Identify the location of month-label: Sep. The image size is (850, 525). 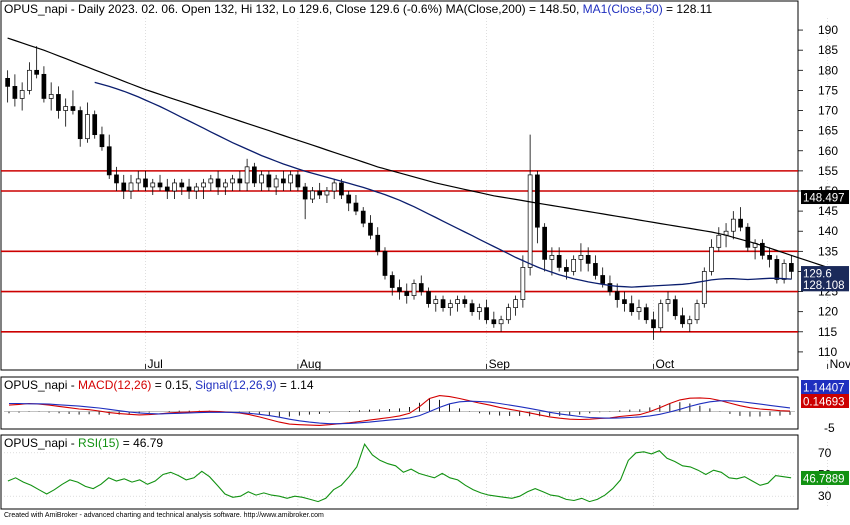
(500, 364).